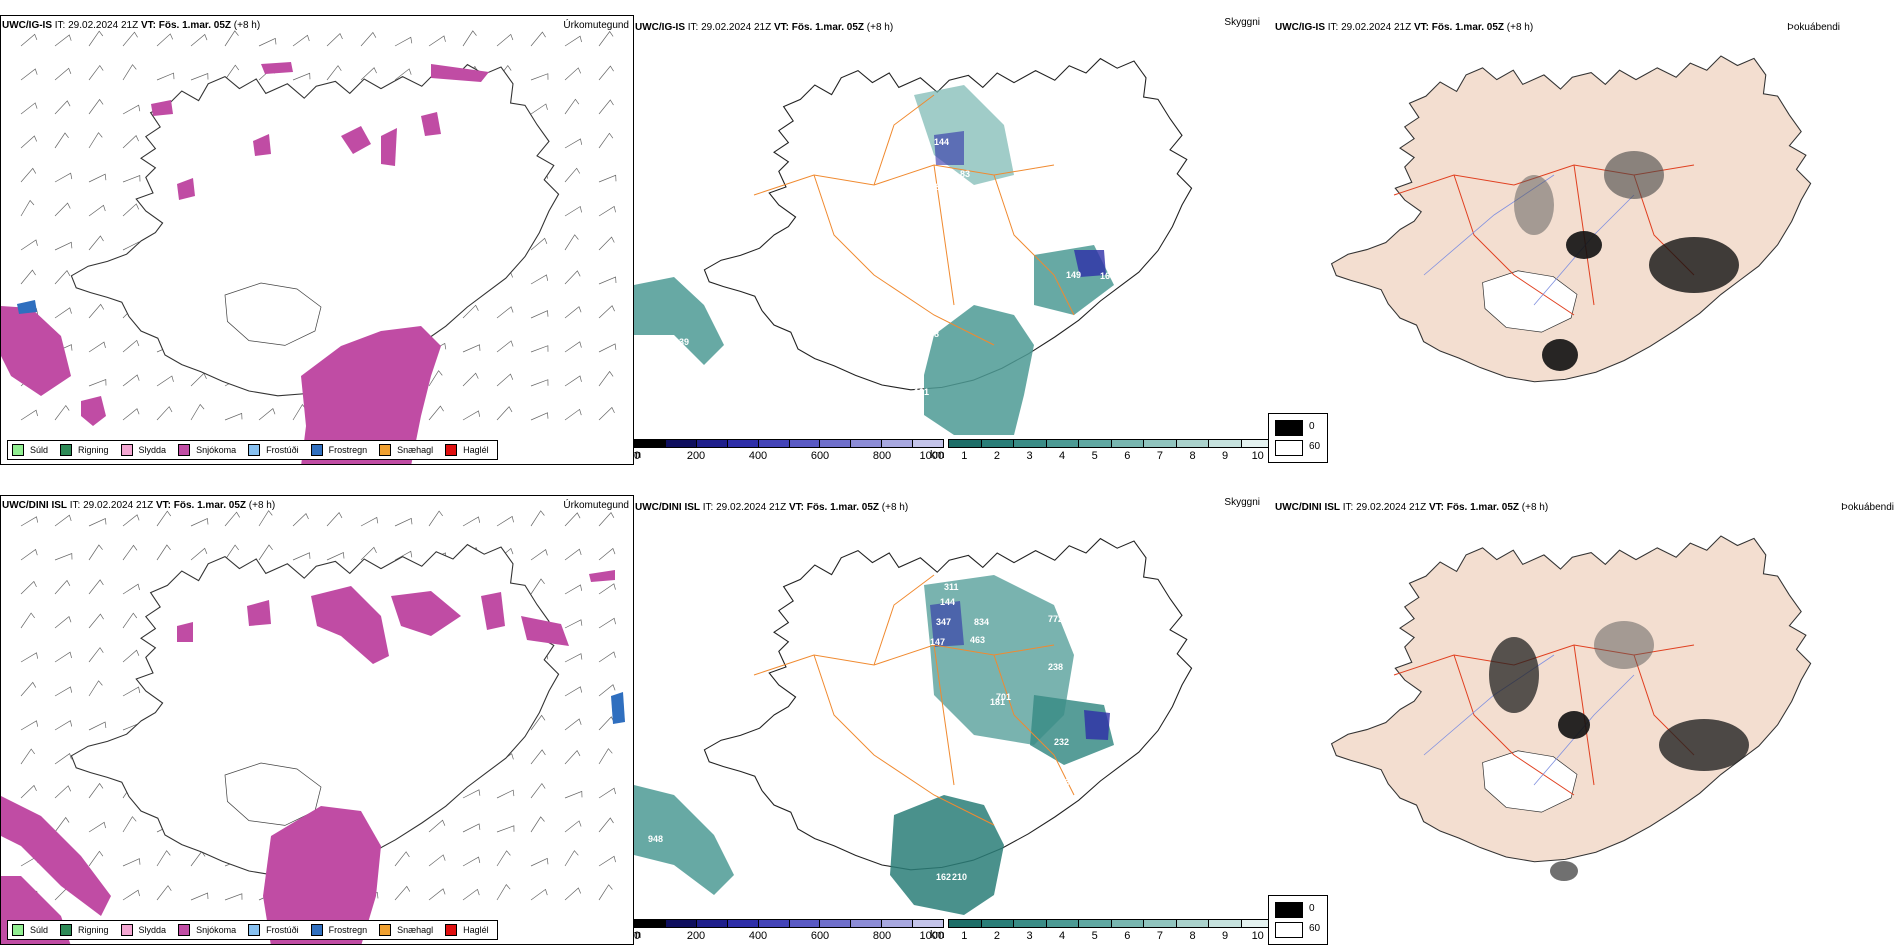 The image size is (1900, 950). Describe the element at coordinates (637, 936) in the screenshot. I see `colorbar-tick: 0` at that location.